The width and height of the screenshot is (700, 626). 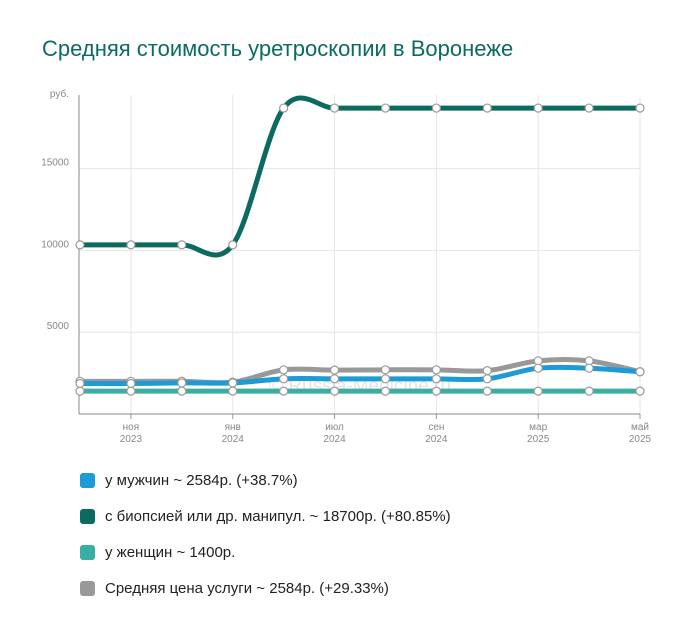 I want to click on legend-item-average: Средняя цена услуги ~ 2584р. (+29.33%), so click(x=265, y=588).